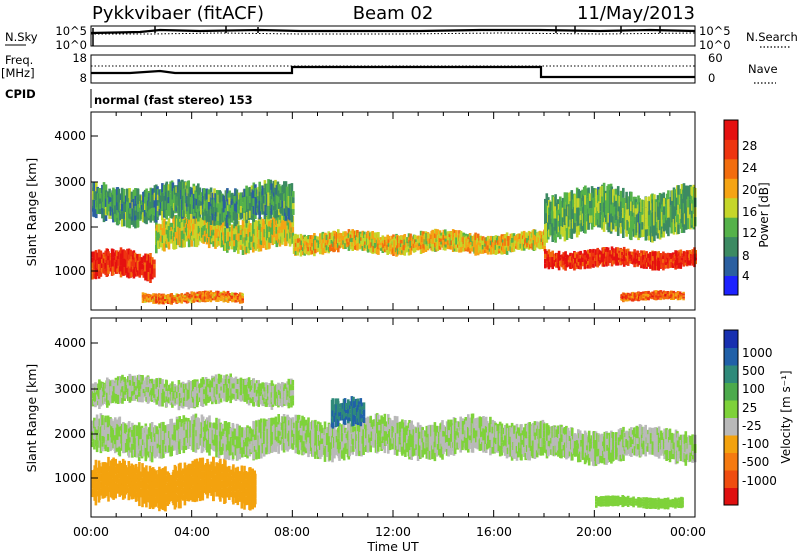 This screenshot has height=558, width=800. I want to click on power-colorbar: 4 8 12 16 20 24 28 Power [dB], so click(747, 208).